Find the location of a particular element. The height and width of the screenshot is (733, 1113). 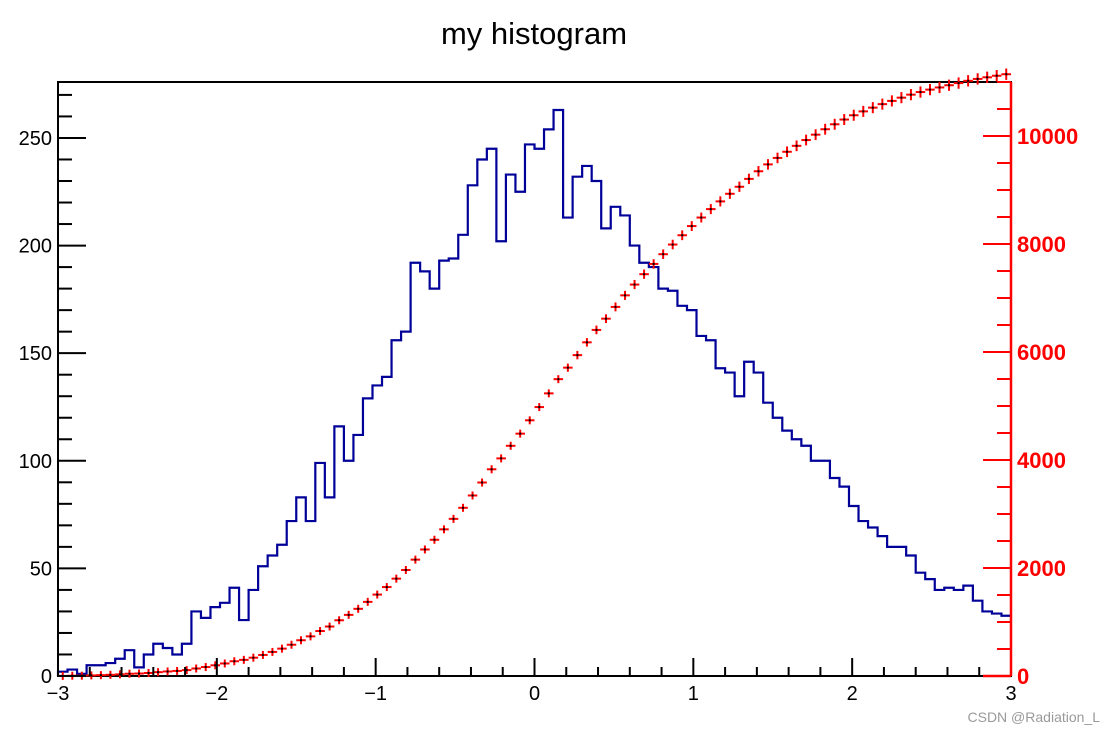

left-y-axis: 0 50 100 150 200 250 is located at coordinates (52, 390).